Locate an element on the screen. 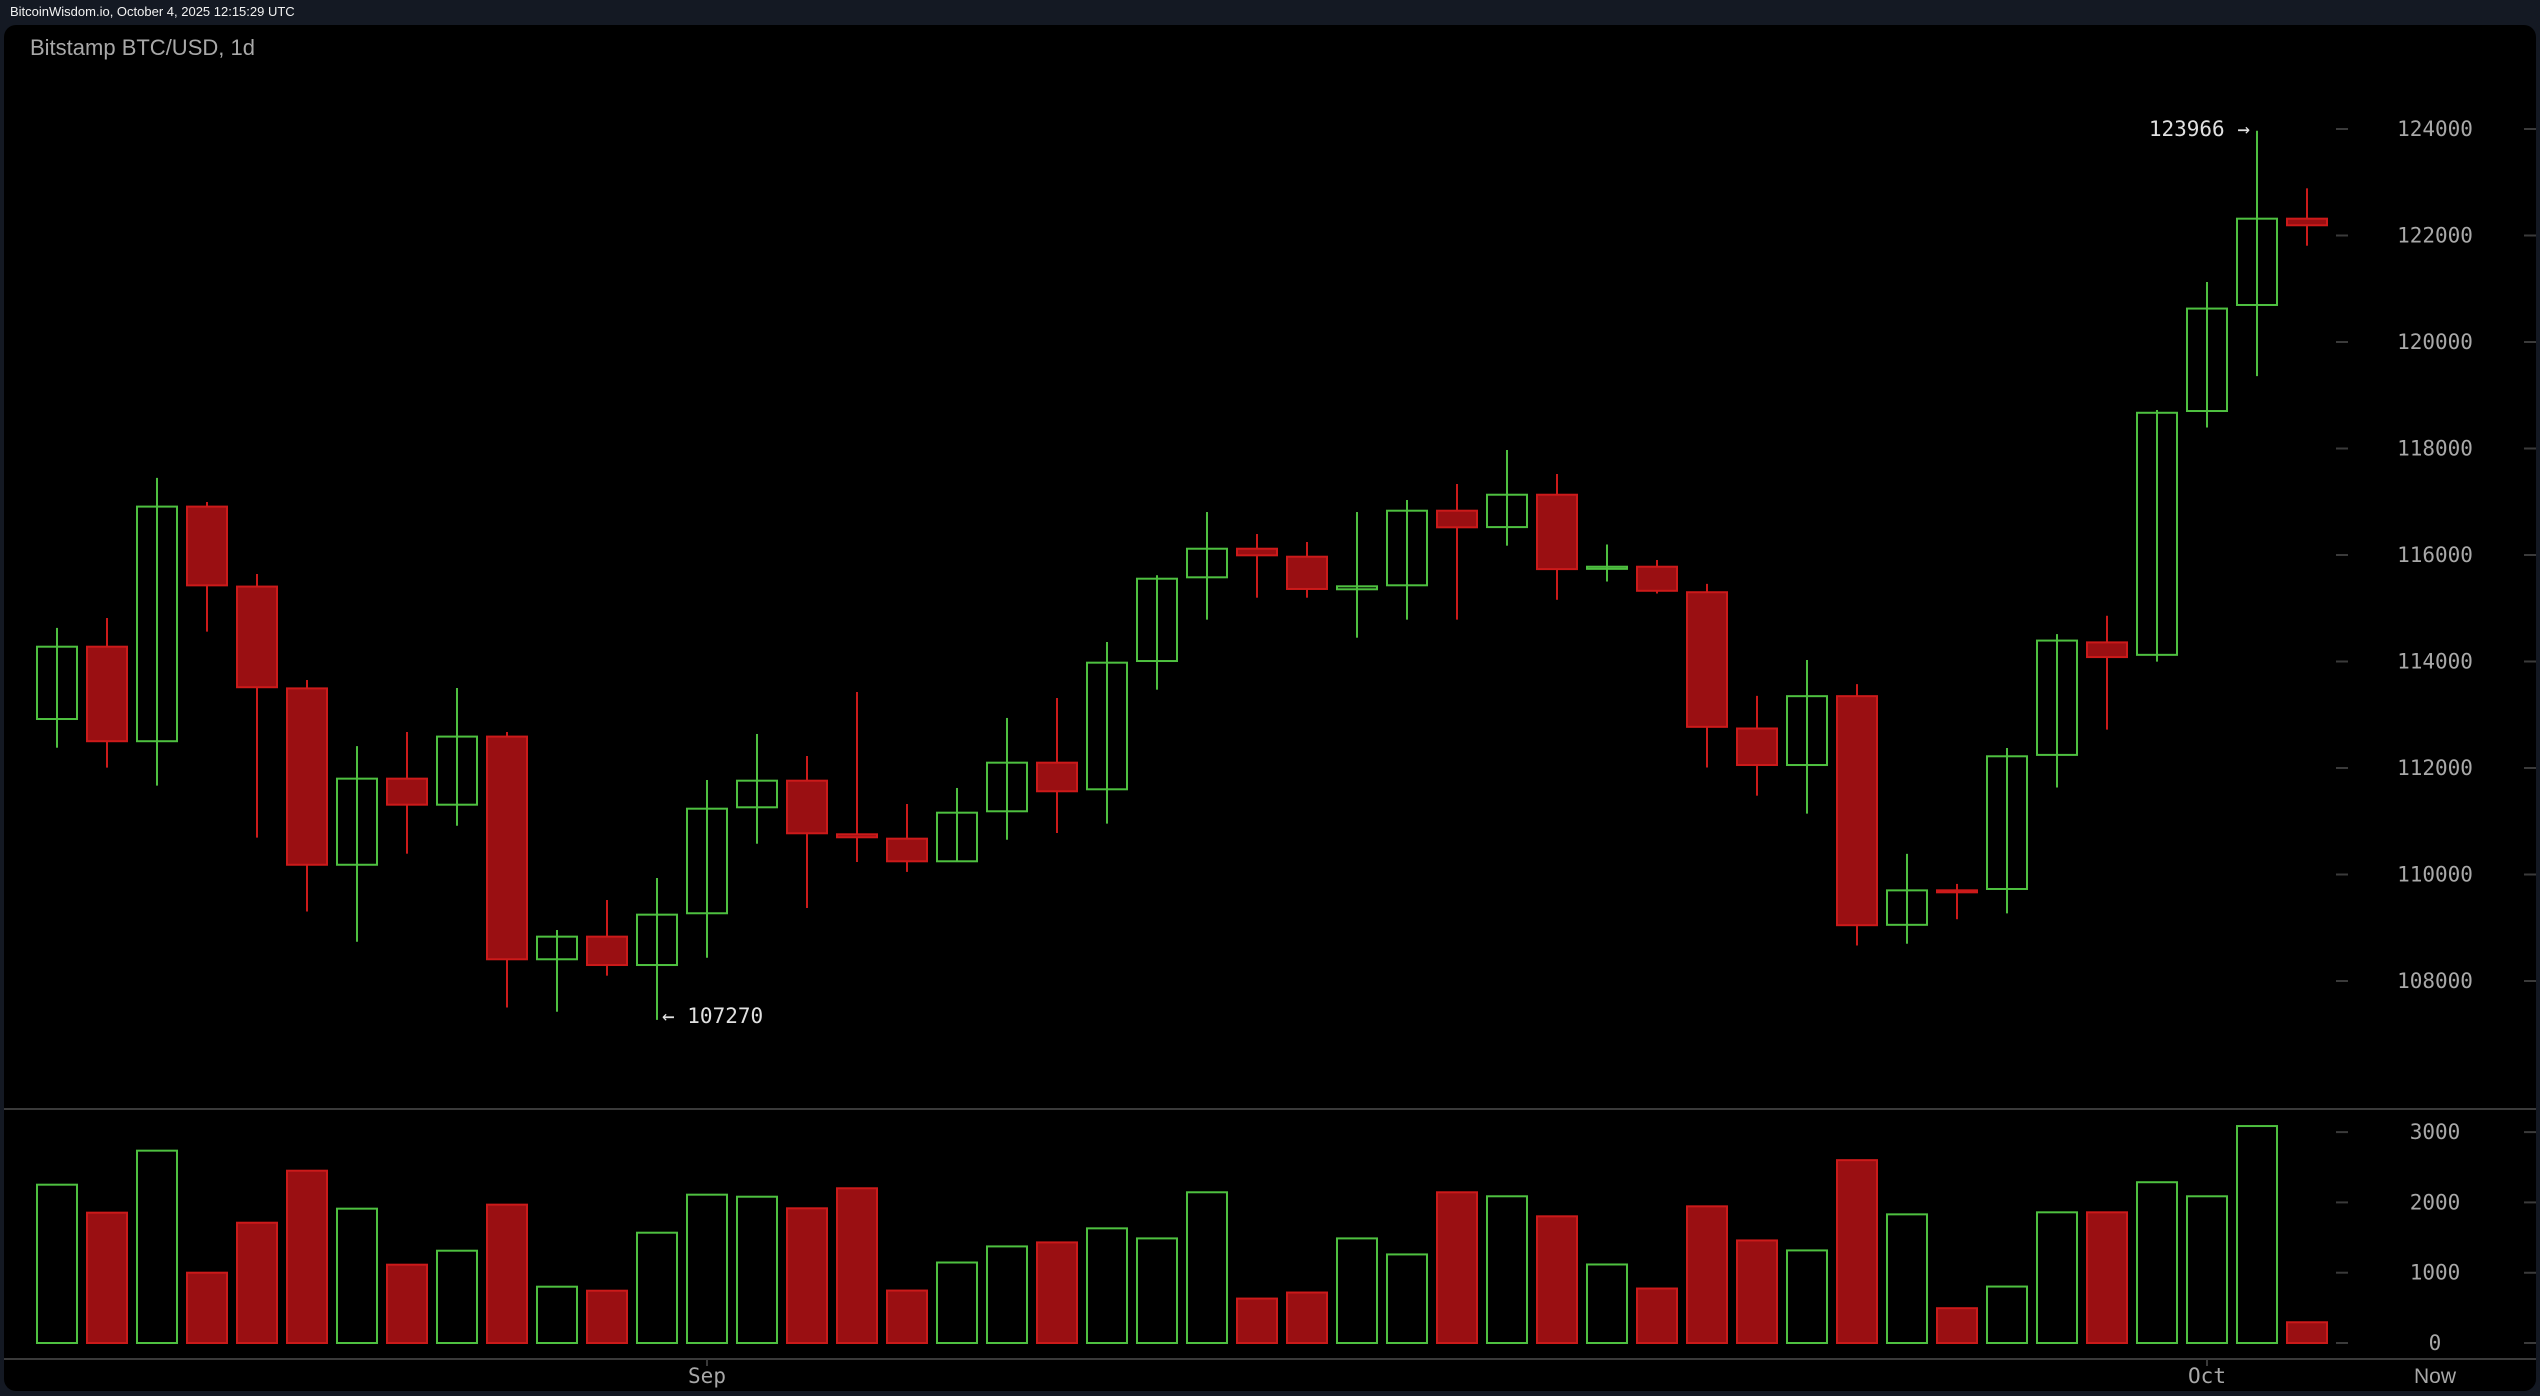 This screenshot has height=1396, width=2540. price-axis-label: 114000 is located at coordinates (2435, 662).